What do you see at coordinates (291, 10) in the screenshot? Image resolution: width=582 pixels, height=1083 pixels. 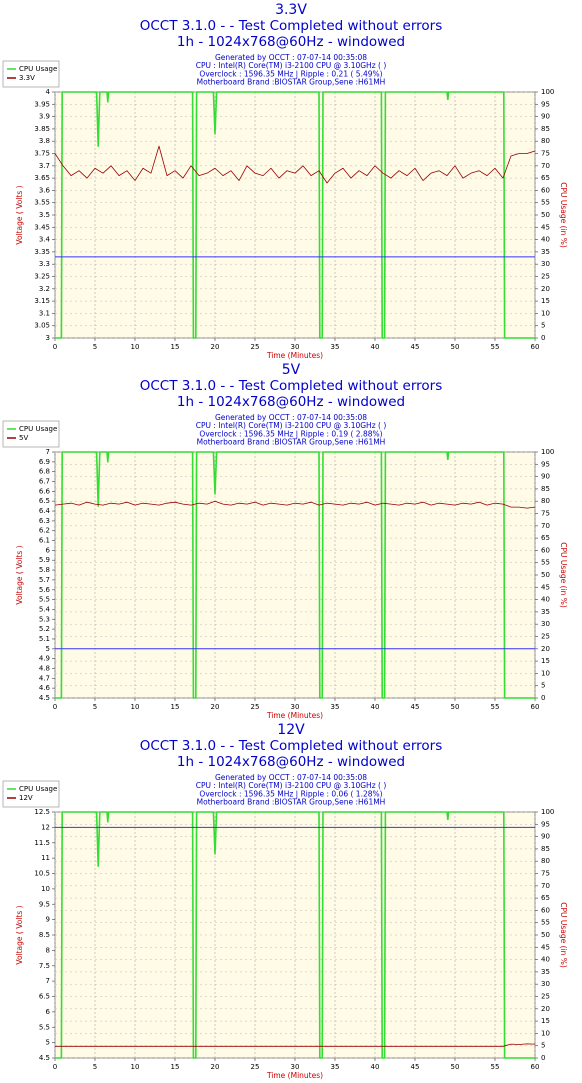 I see `chart-title: 3.3V` at bounding box center [291, 10].